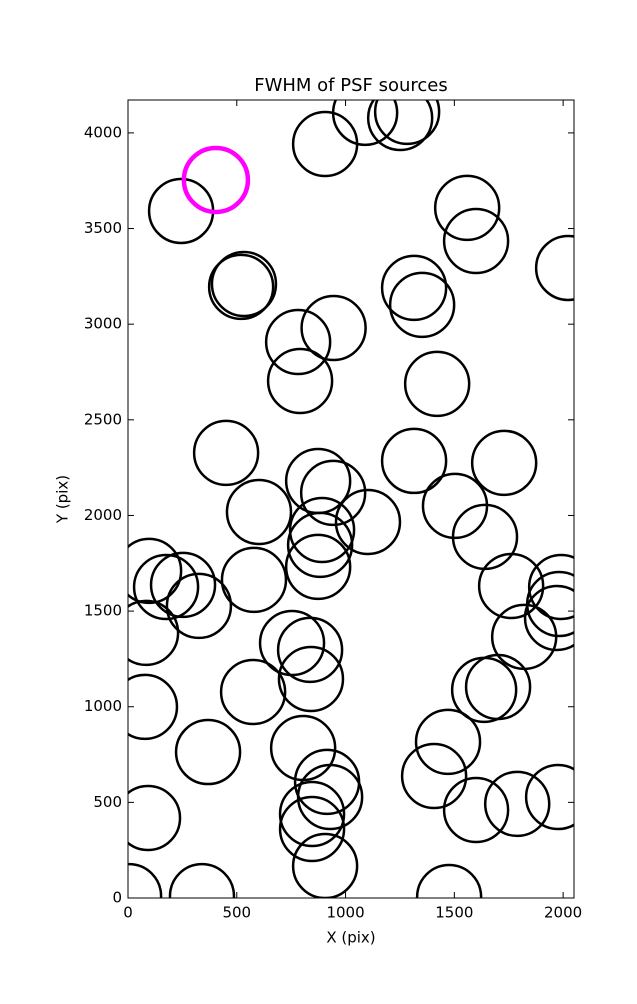 The width and height of the screenshot is (637, 1004). What do you see at coordinates (236, 913) in the screenshot?
I see `x-tick-label: 500` at bounding box center [236, 913].